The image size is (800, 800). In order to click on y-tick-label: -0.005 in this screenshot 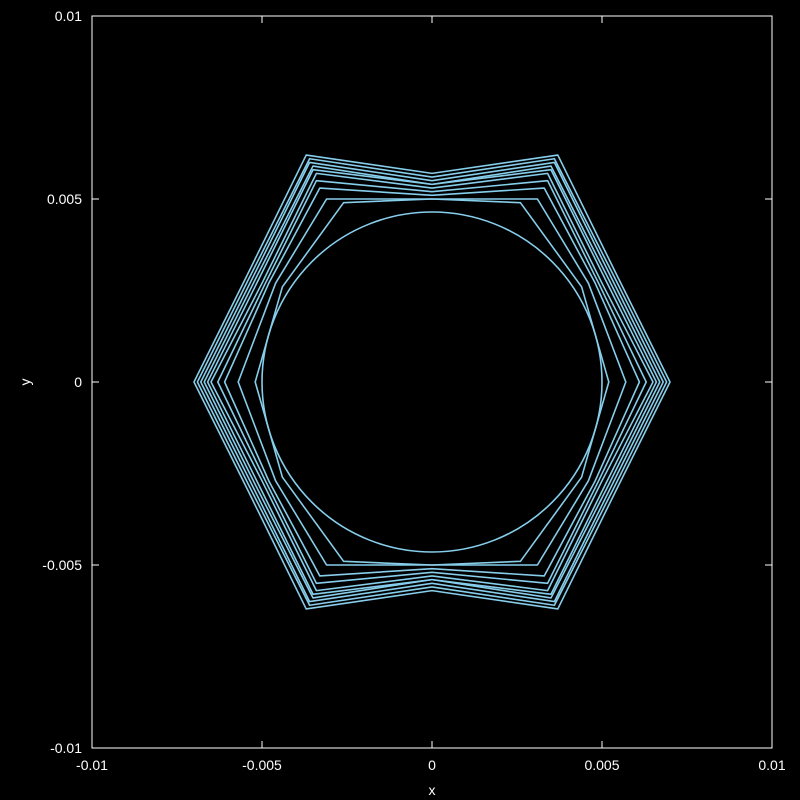, I will do `click(62, 565)`.